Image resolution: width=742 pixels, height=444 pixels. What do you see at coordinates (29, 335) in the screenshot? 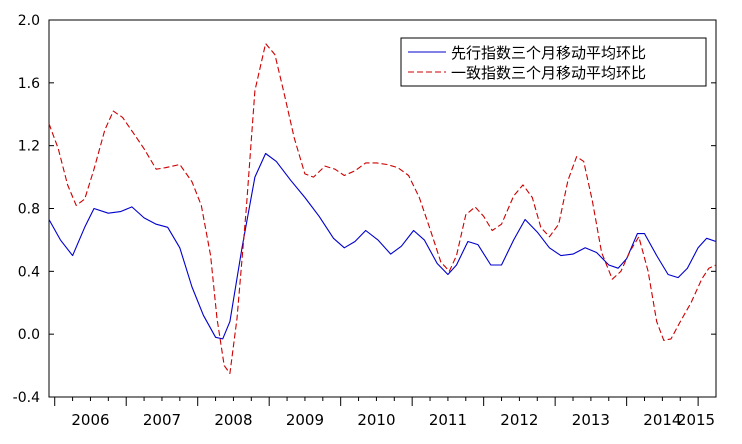
I see `y-tick-label: 0.0` at bounding box center [29, 335].